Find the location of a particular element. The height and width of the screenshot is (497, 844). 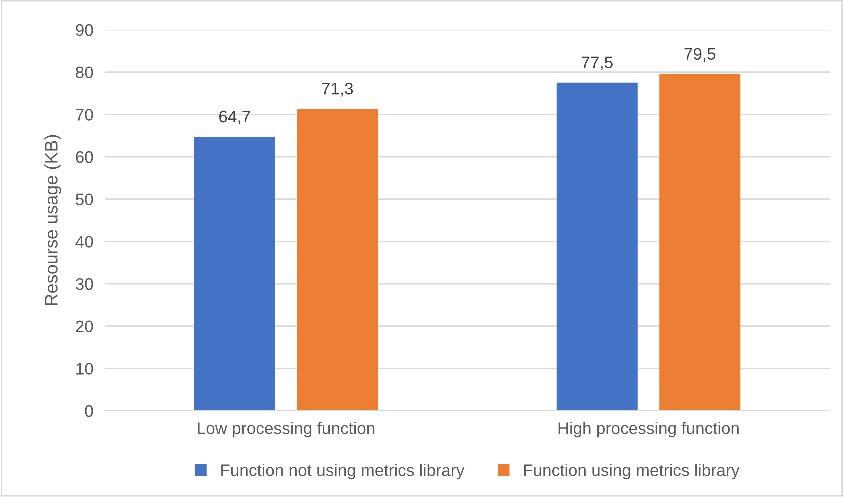

y-tick-label: 80 is located at coordinates (85, 72).